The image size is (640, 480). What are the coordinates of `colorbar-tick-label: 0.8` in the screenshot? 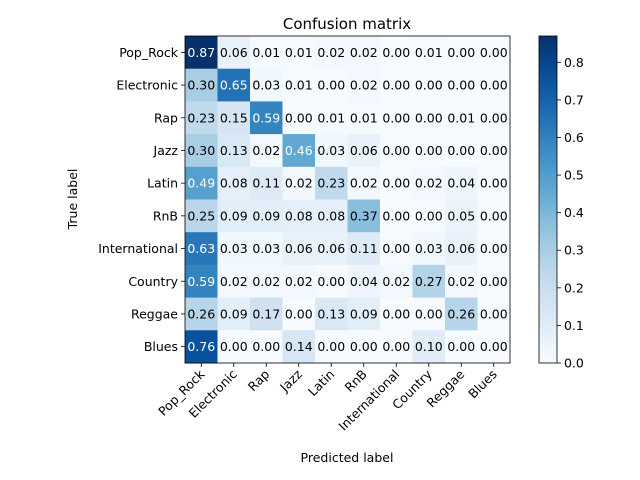 It's located at (574, 62).